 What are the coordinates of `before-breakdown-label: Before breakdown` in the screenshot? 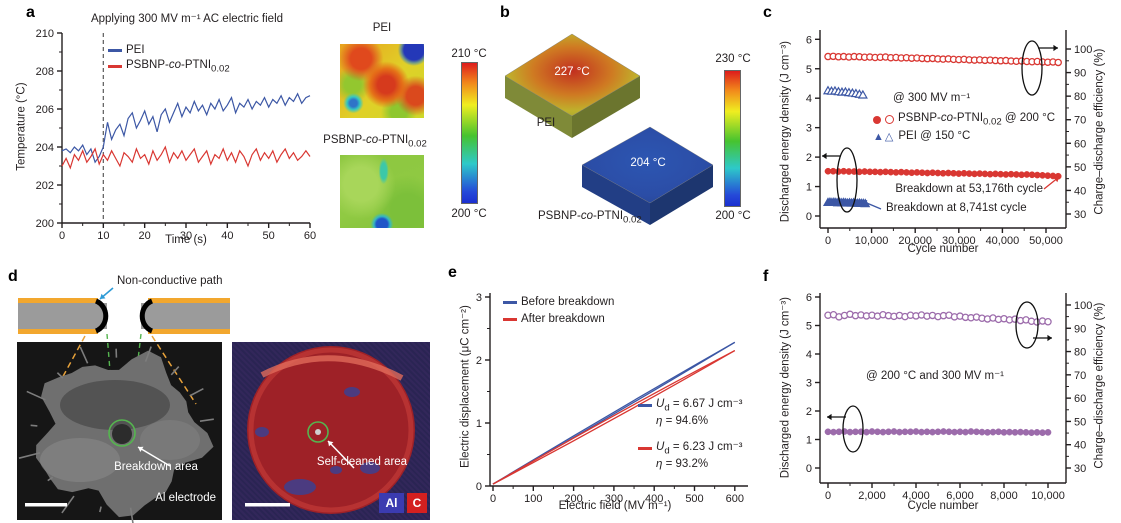 It's located at (568, 302).